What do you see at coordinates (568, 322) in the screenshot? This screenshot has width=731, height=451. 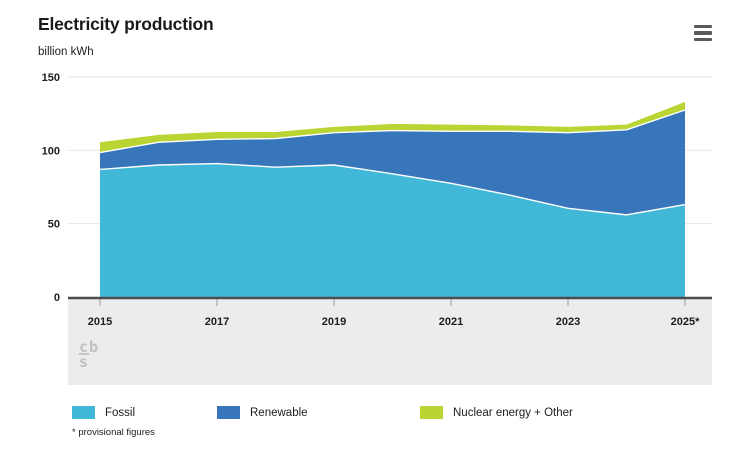 I see `x-axis-label-2023: 2023` at bounding box center [568, 322].